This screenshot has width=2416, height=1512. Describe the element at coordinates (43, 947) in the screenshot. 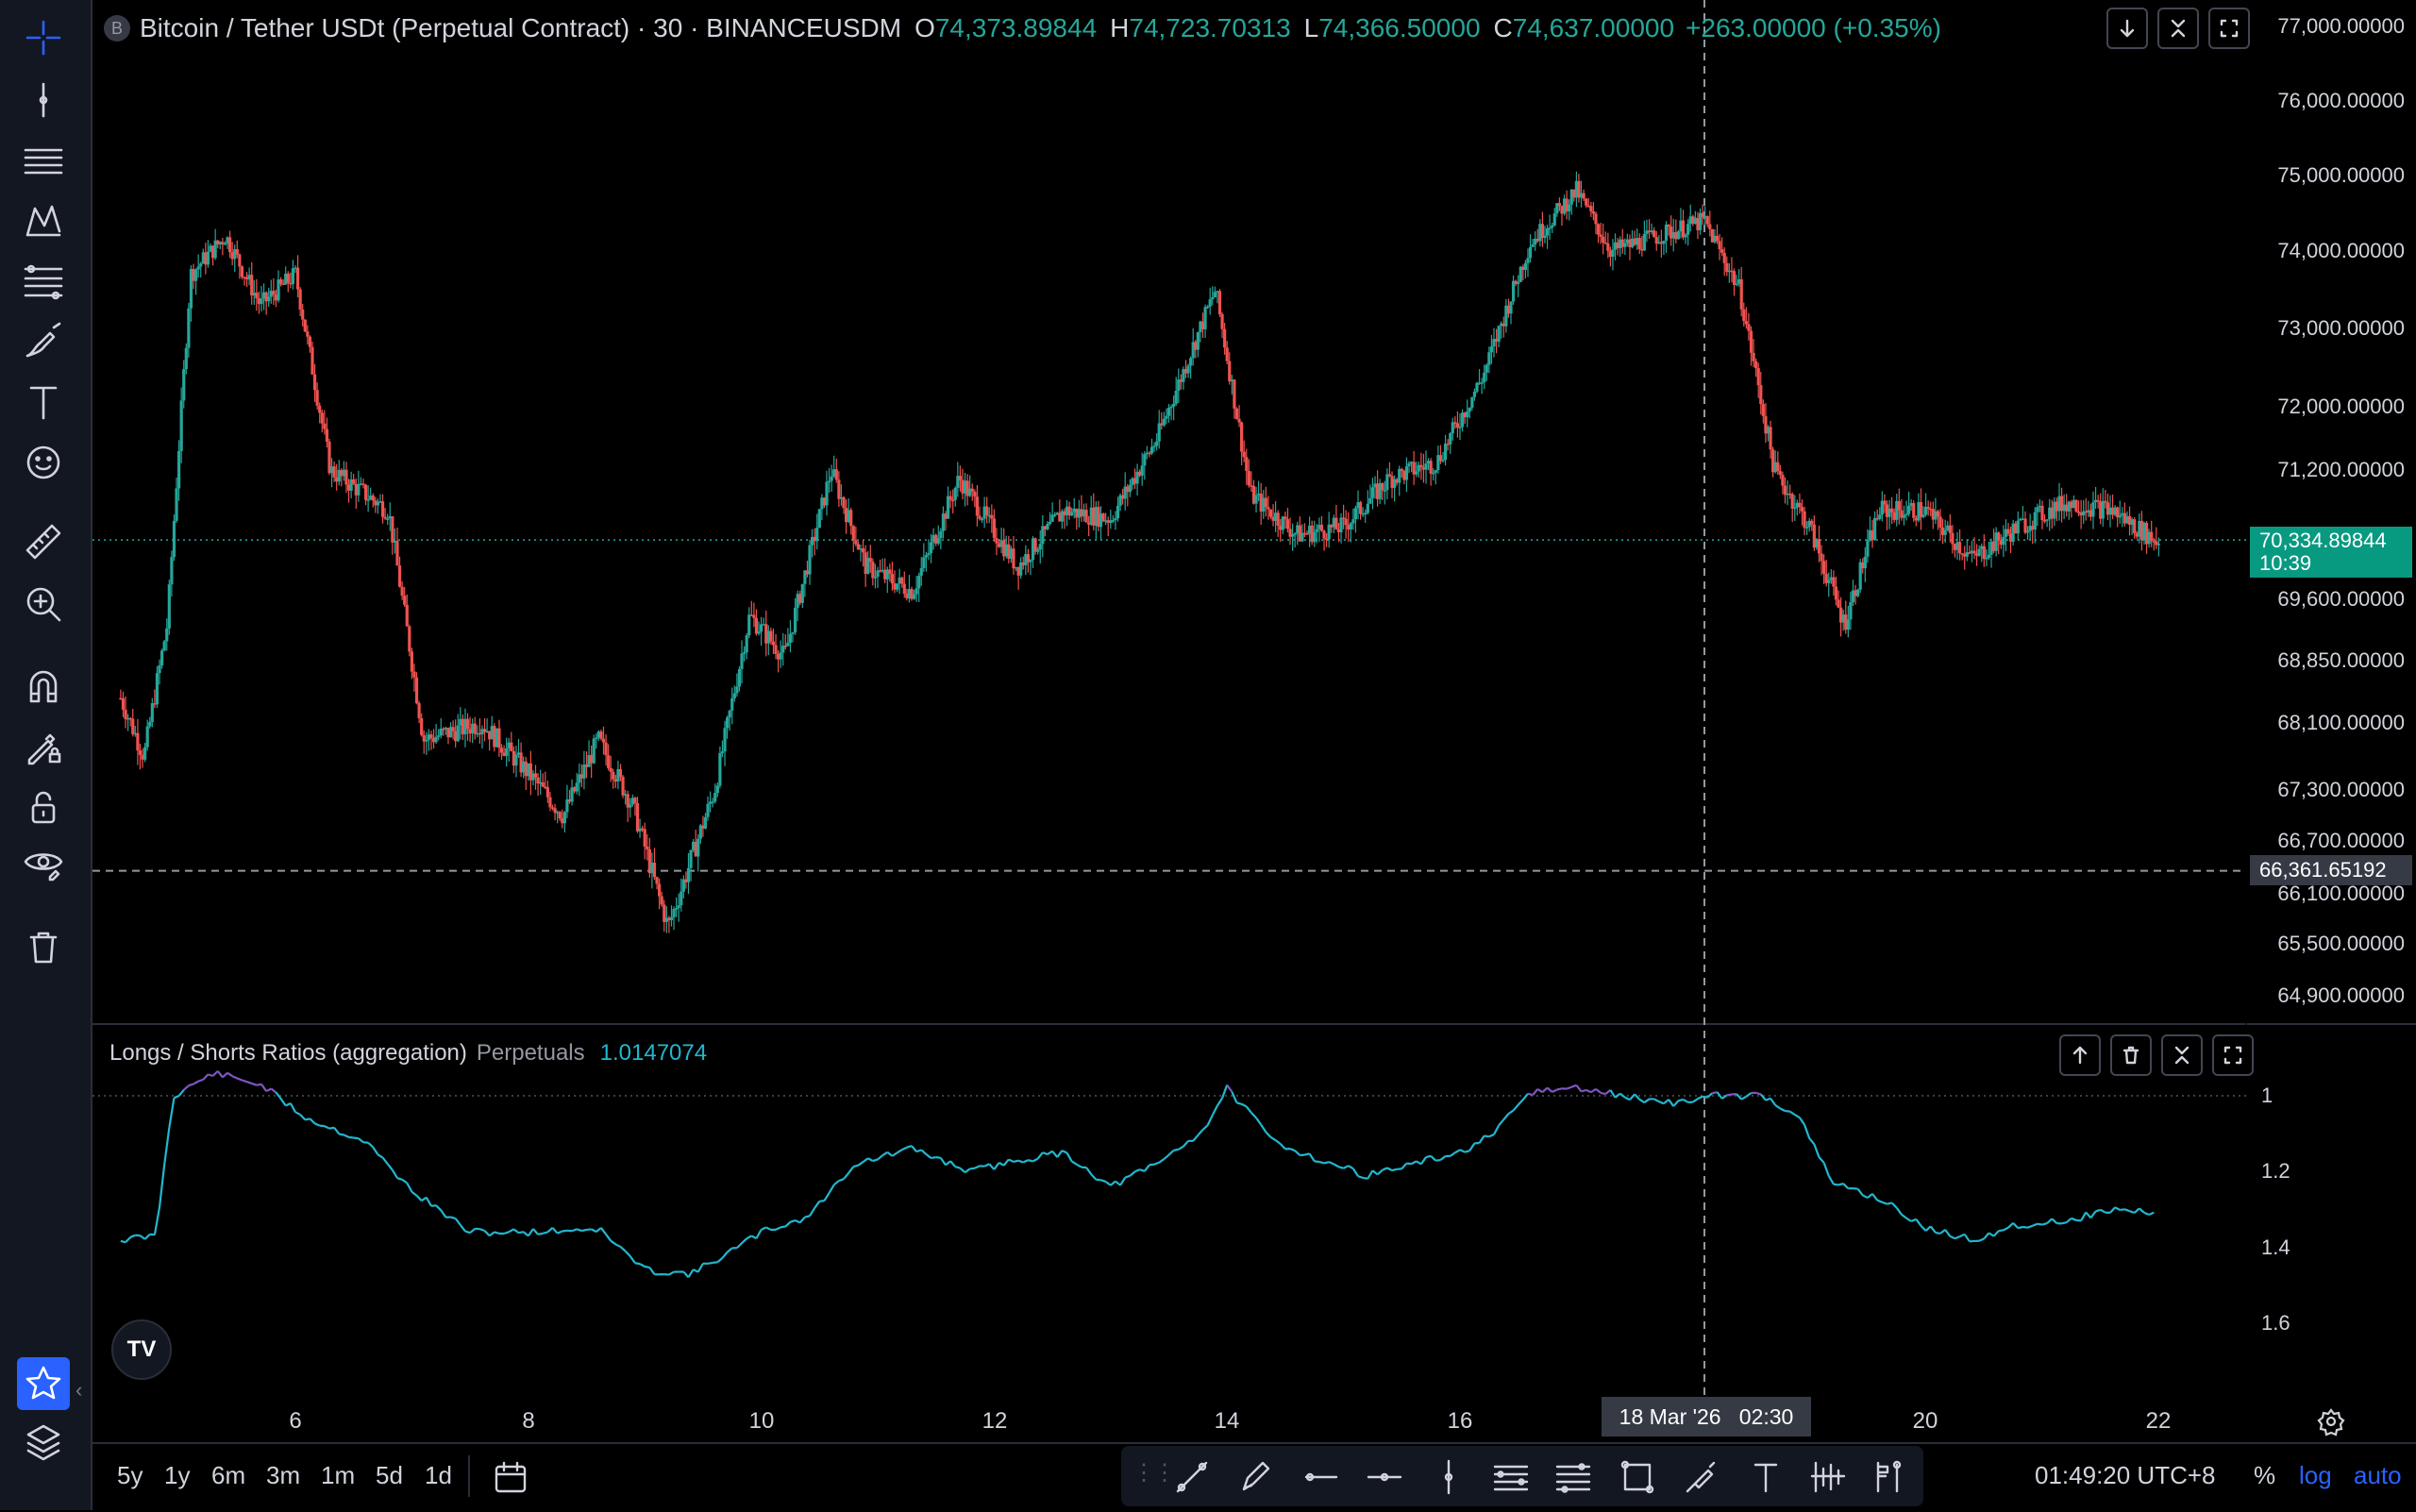

I see `trash-icon` at that location.